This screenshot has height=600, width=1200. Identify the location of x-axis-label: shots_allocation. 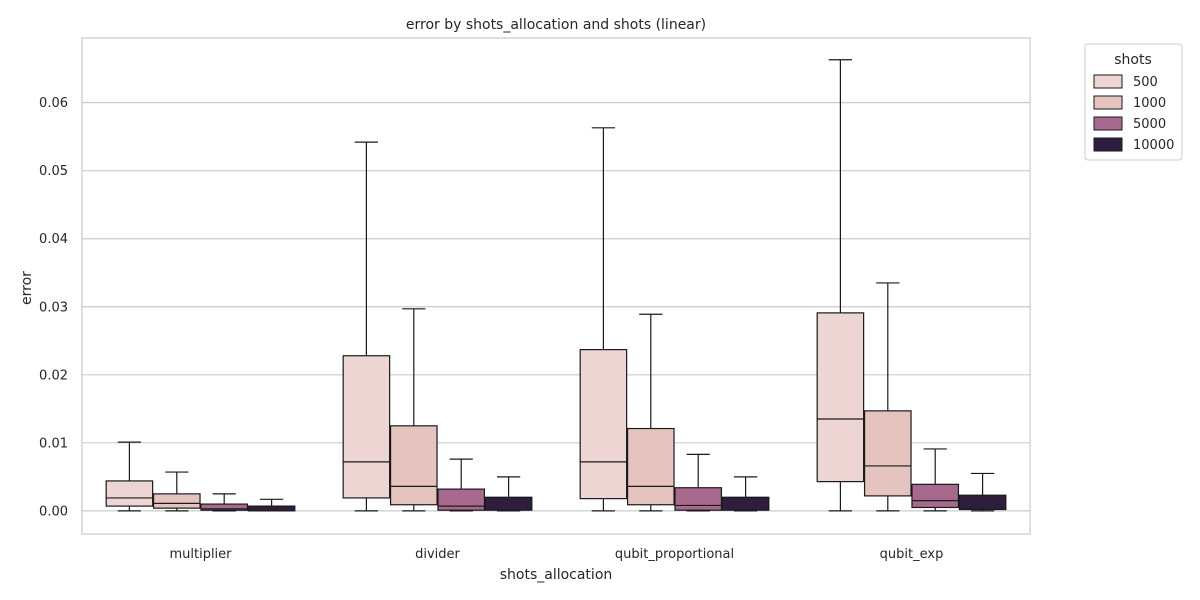
(556, 575).